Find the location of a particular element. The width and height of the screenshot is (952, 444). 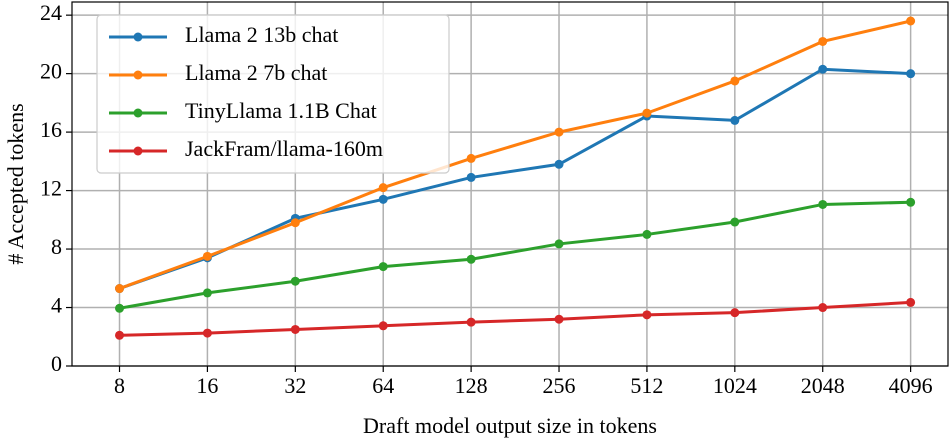

legend-label: Llama 2 13b chat is located at coordinates (261, 34).